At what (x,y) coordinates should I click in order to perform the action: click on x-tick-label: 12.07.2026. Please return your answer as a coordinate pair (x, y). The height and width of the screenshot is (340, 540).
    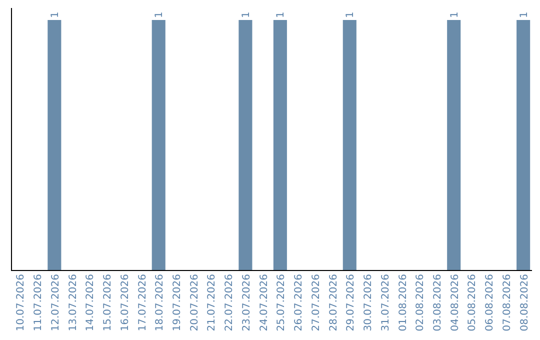
    Looking at the image, I should click on (56, 303).